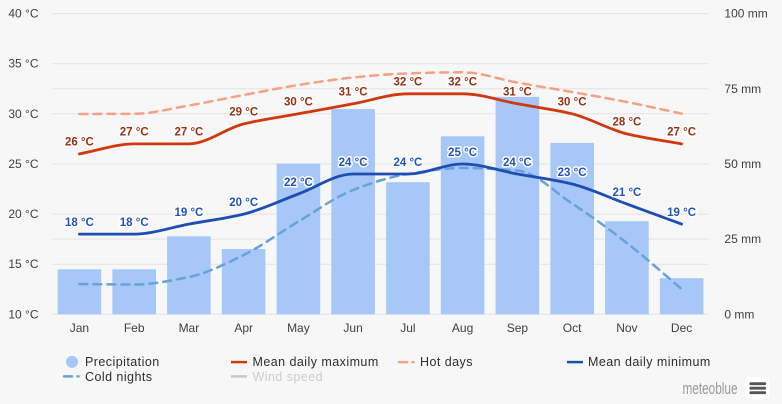  Describe the element at coordinates (626, 123) in the screenshot. I see `svg-text: 28 °C` at that location.